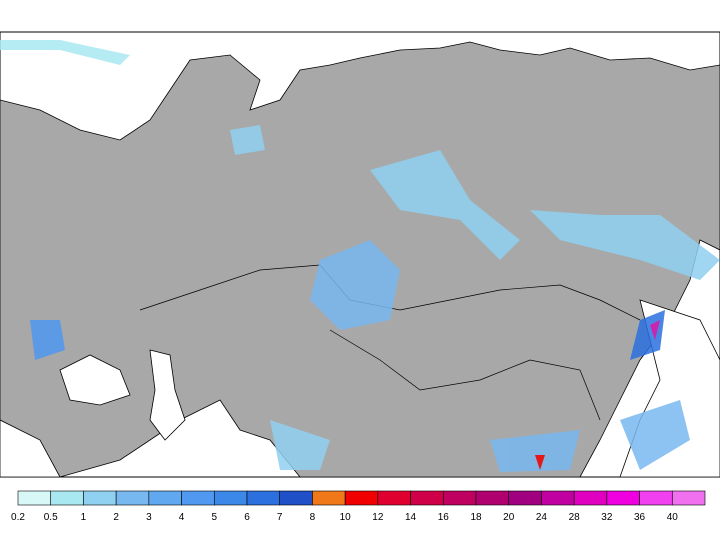  I want to click on legend-label: 12, so click(378, 517).